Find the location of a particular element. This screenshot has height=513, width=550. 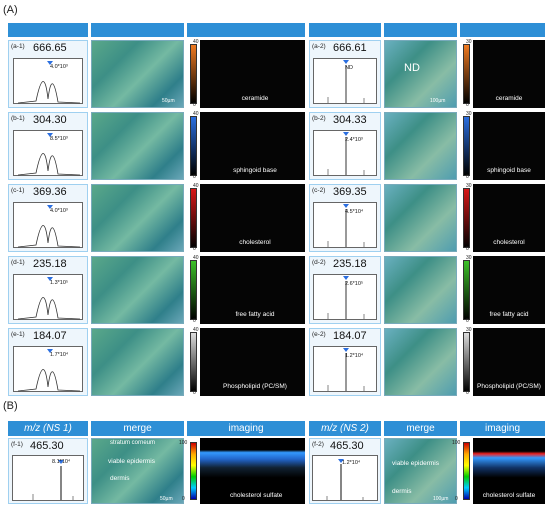

mz-value: 666.61 is located at coordinates (350, 48).